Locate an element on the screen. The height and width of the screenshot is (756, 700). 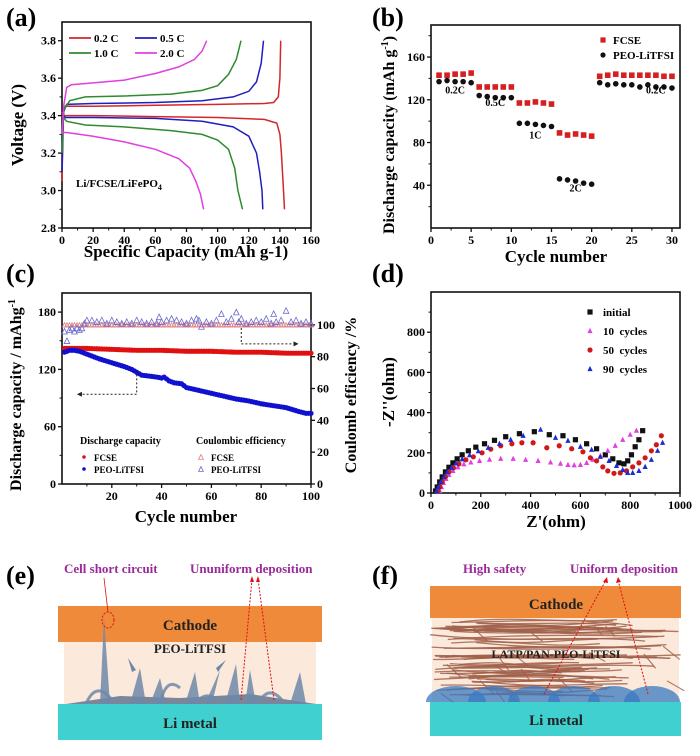
x-tick-label: 0 is located at coordinates (431, 240).